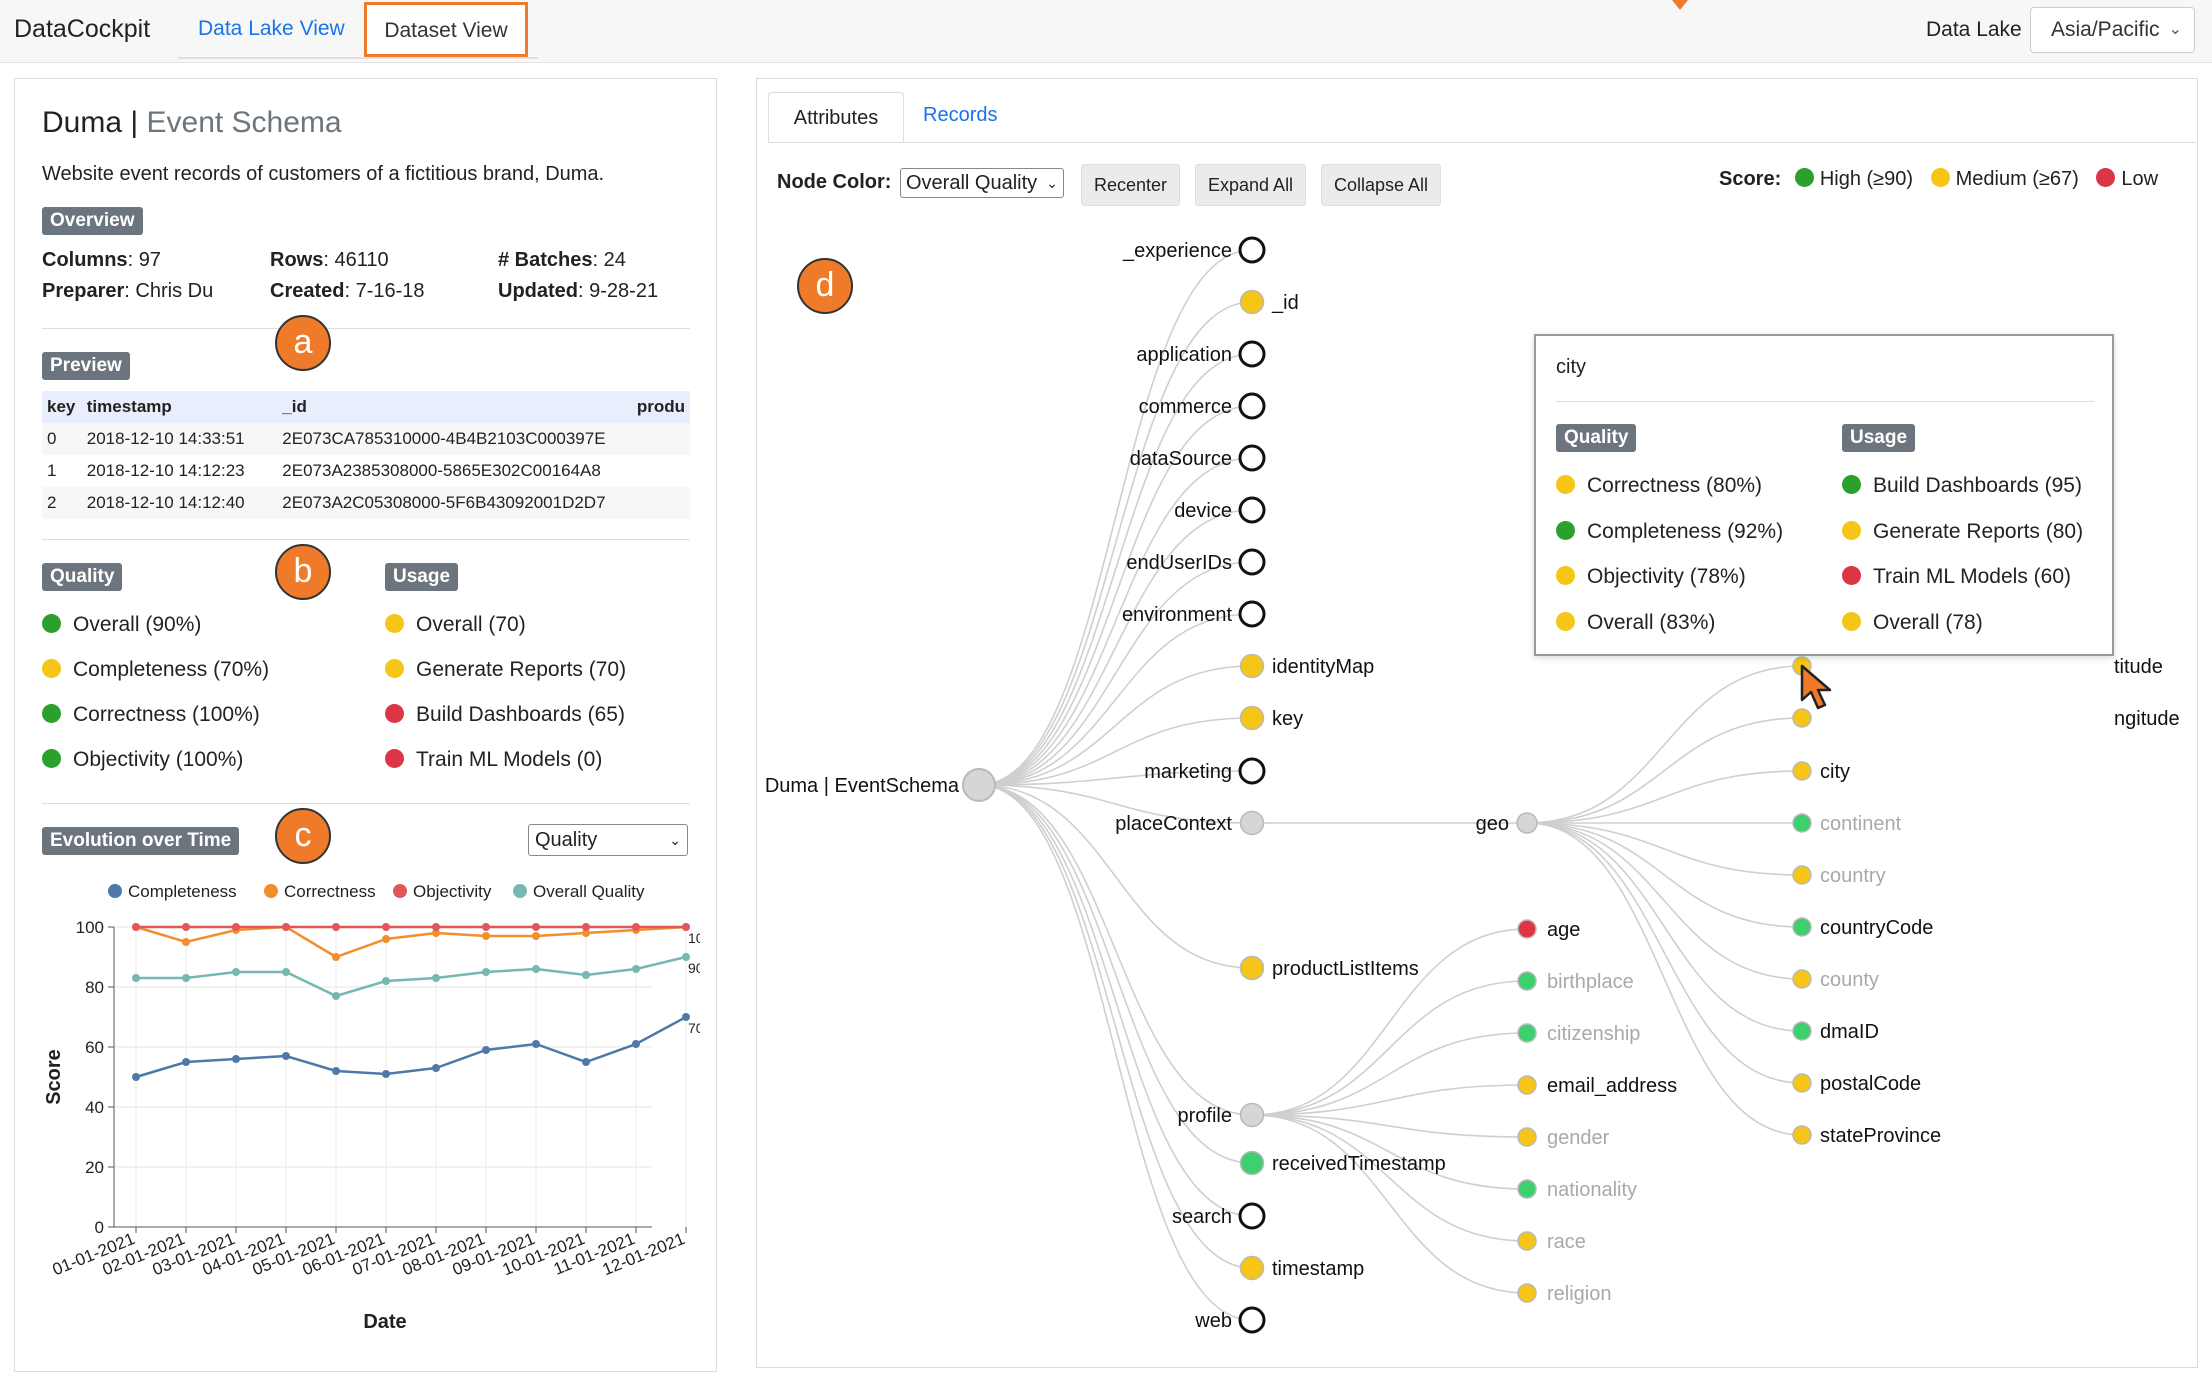  Describe the element at coordinates (960, 115) in the screenshot. I see `tab-records: Records` at that location.